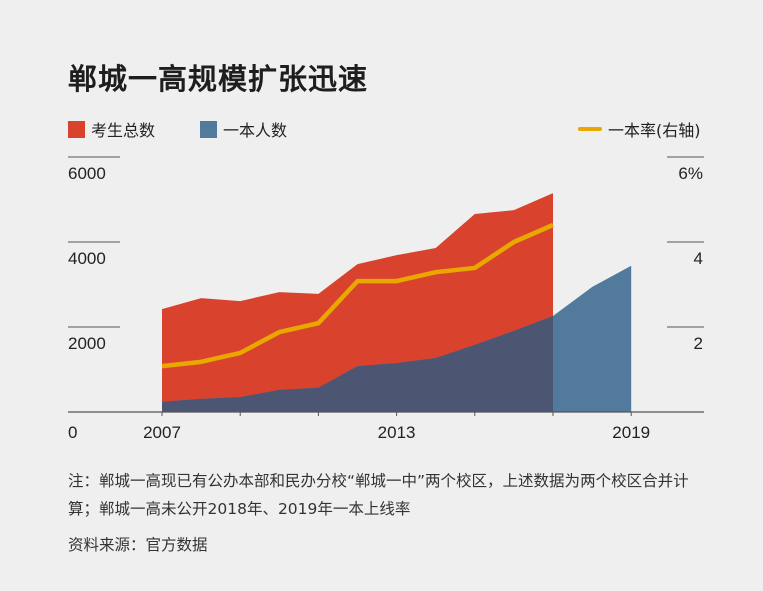 This screenshot has width=763, height=591. I want to click on chart-title: 郸城一高规模扩张迅速, so click(218, 79).